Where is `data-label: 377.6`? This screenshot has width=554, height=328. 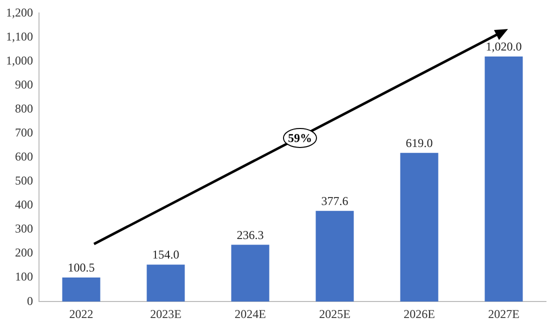
data-label: 377.6 is located at coordinates (334, 201).